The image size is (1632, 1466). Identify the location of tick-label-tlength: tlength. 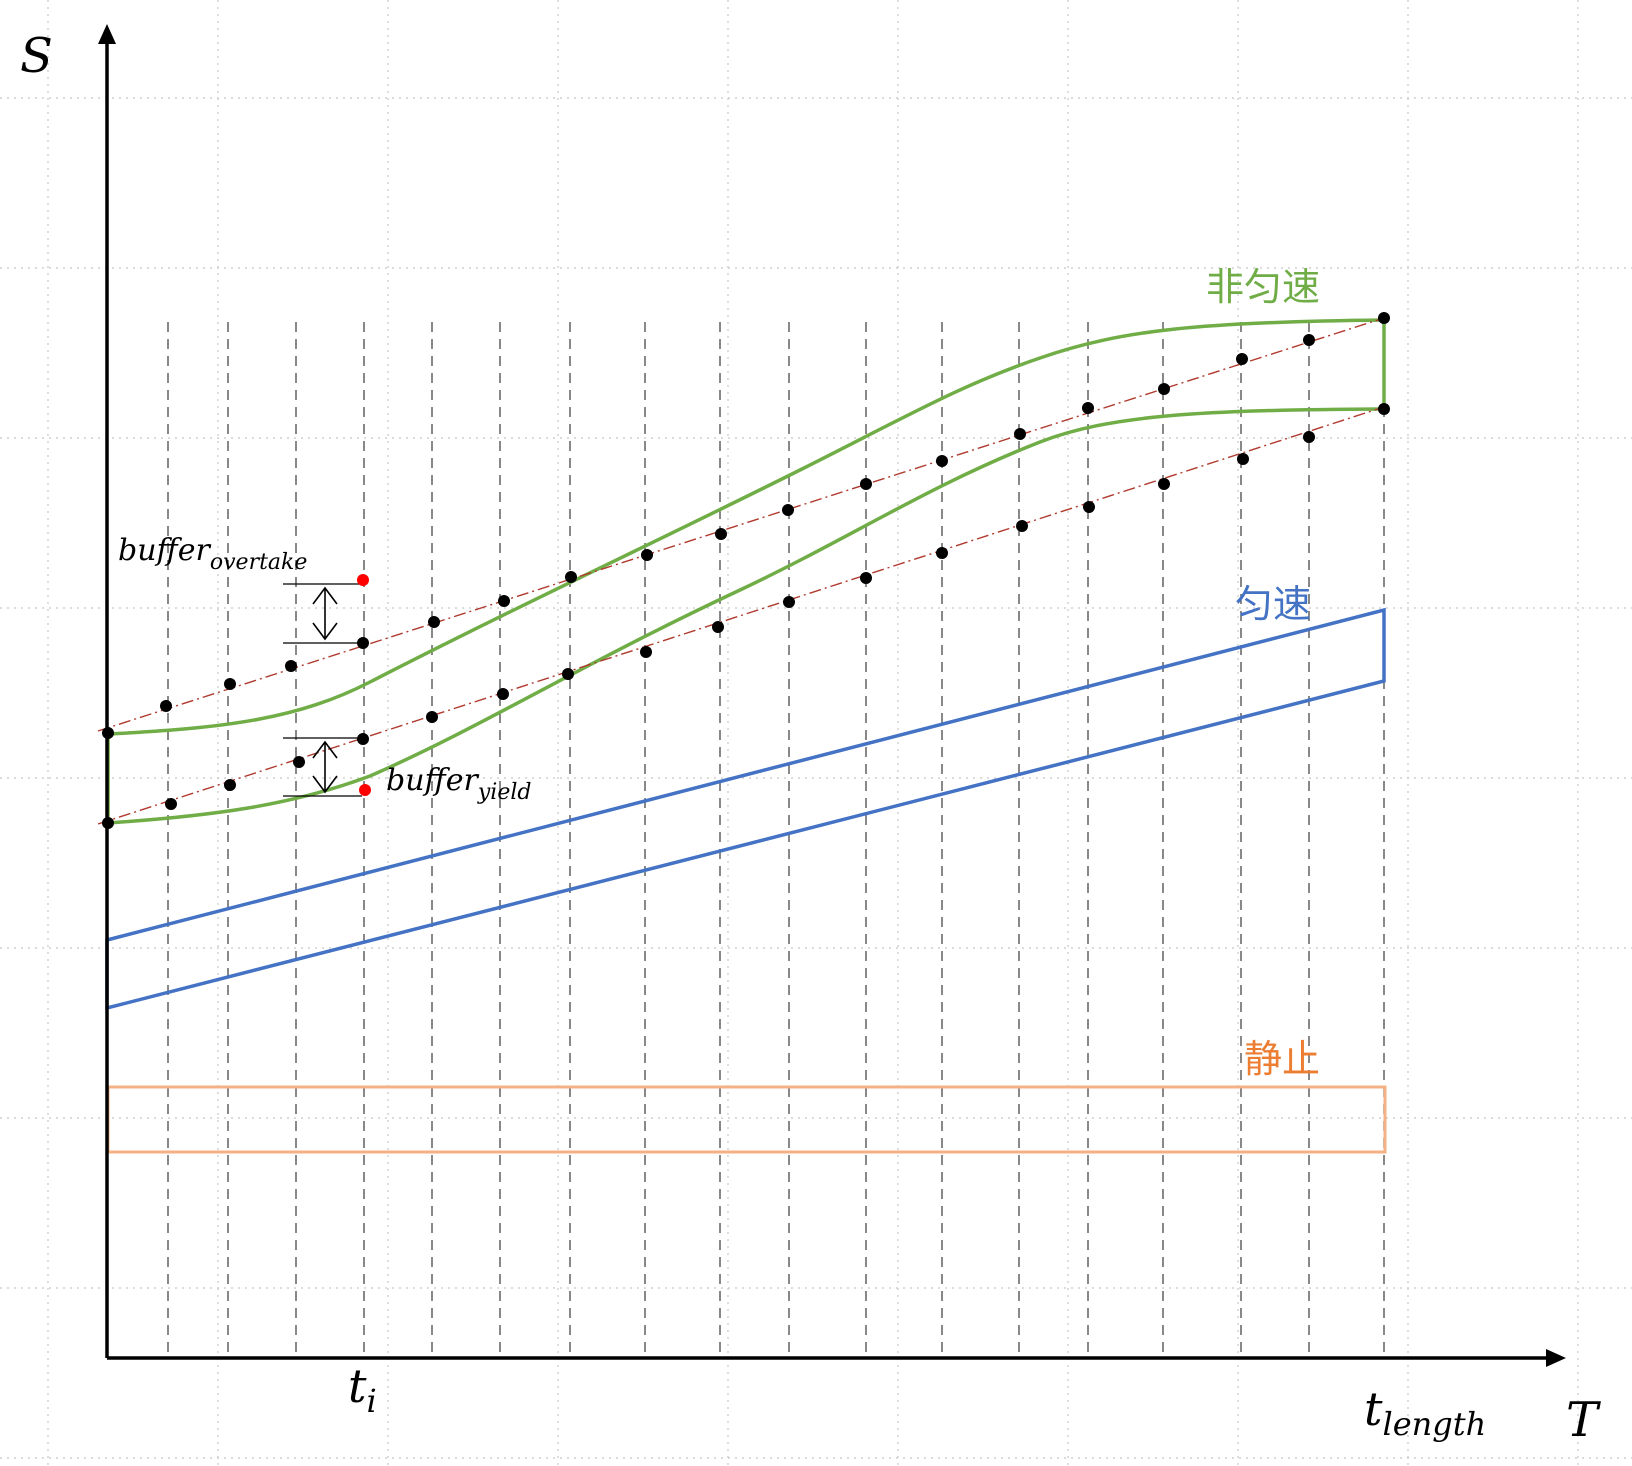
(1425, 1412).